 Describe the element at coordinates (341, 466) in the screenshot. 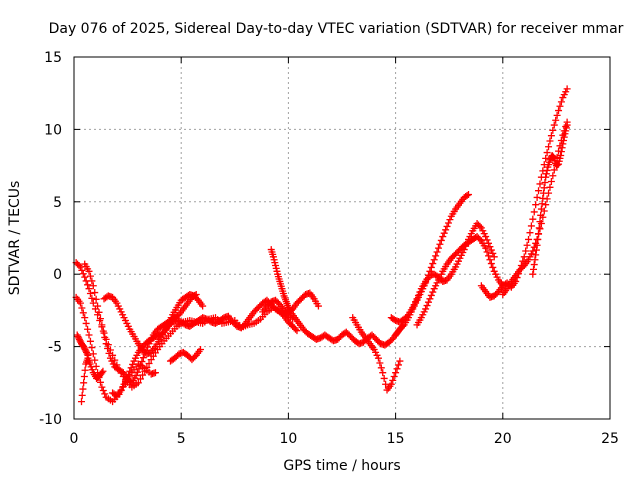

I see `x-axis-label: GPS time / hours` at that location.